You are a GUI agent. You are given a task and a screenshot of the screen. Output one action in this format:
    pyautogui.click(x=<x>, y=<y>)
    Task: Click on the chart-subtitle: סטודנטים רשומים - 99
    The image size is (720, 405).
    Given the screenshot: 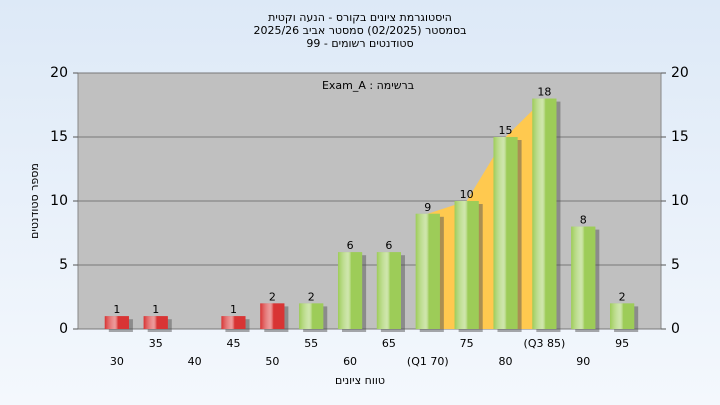 What is the action you would take?
    pyautogui.click(x=359, y=43)
    